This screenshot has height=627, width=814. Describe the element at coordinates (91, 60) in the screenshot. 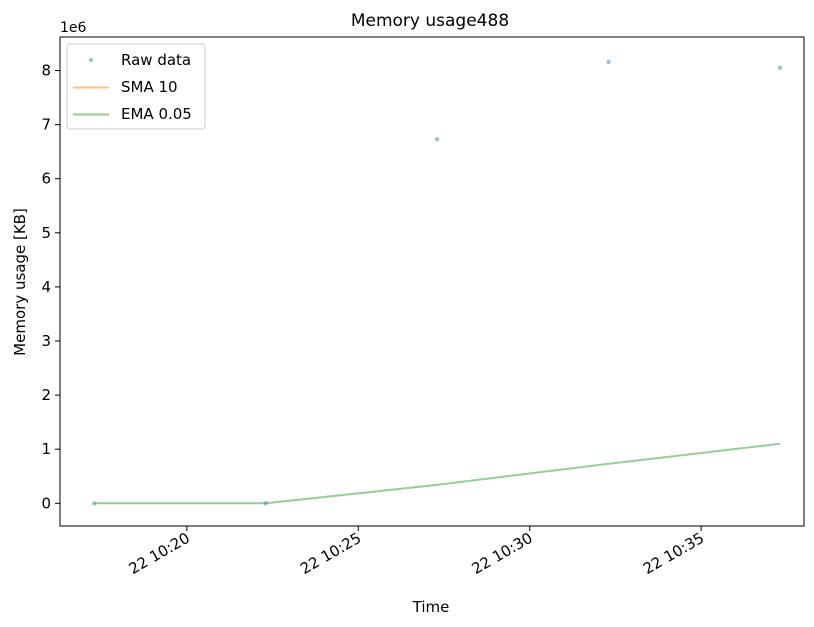

I see `legend-marker-raw-data` at that location.